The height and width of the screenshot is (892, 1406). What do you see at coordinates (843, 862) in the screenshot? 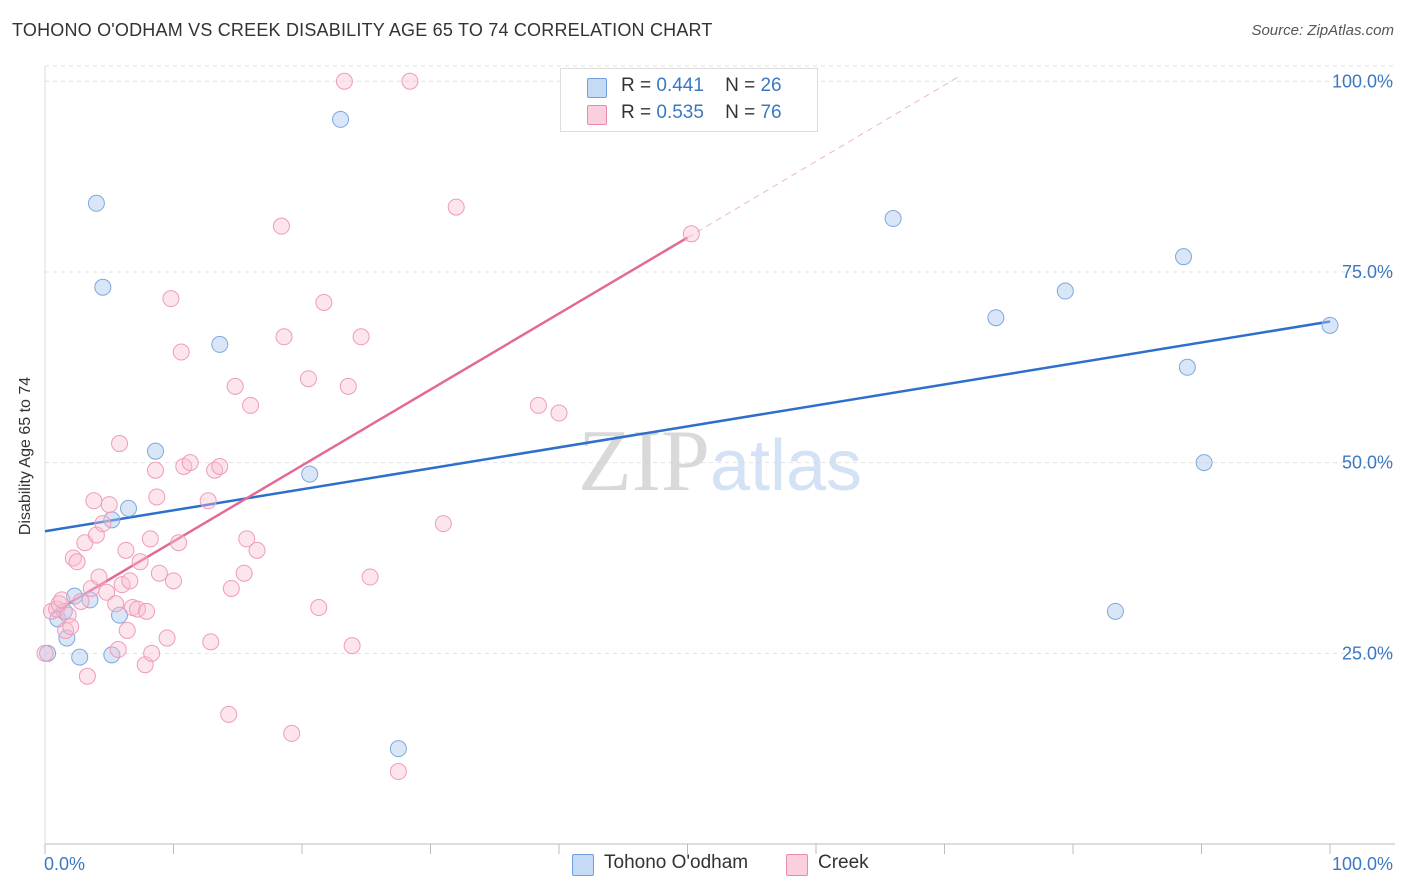
I see `bottom-legend-label-creek: Creek` at bounding box center [843, 862].